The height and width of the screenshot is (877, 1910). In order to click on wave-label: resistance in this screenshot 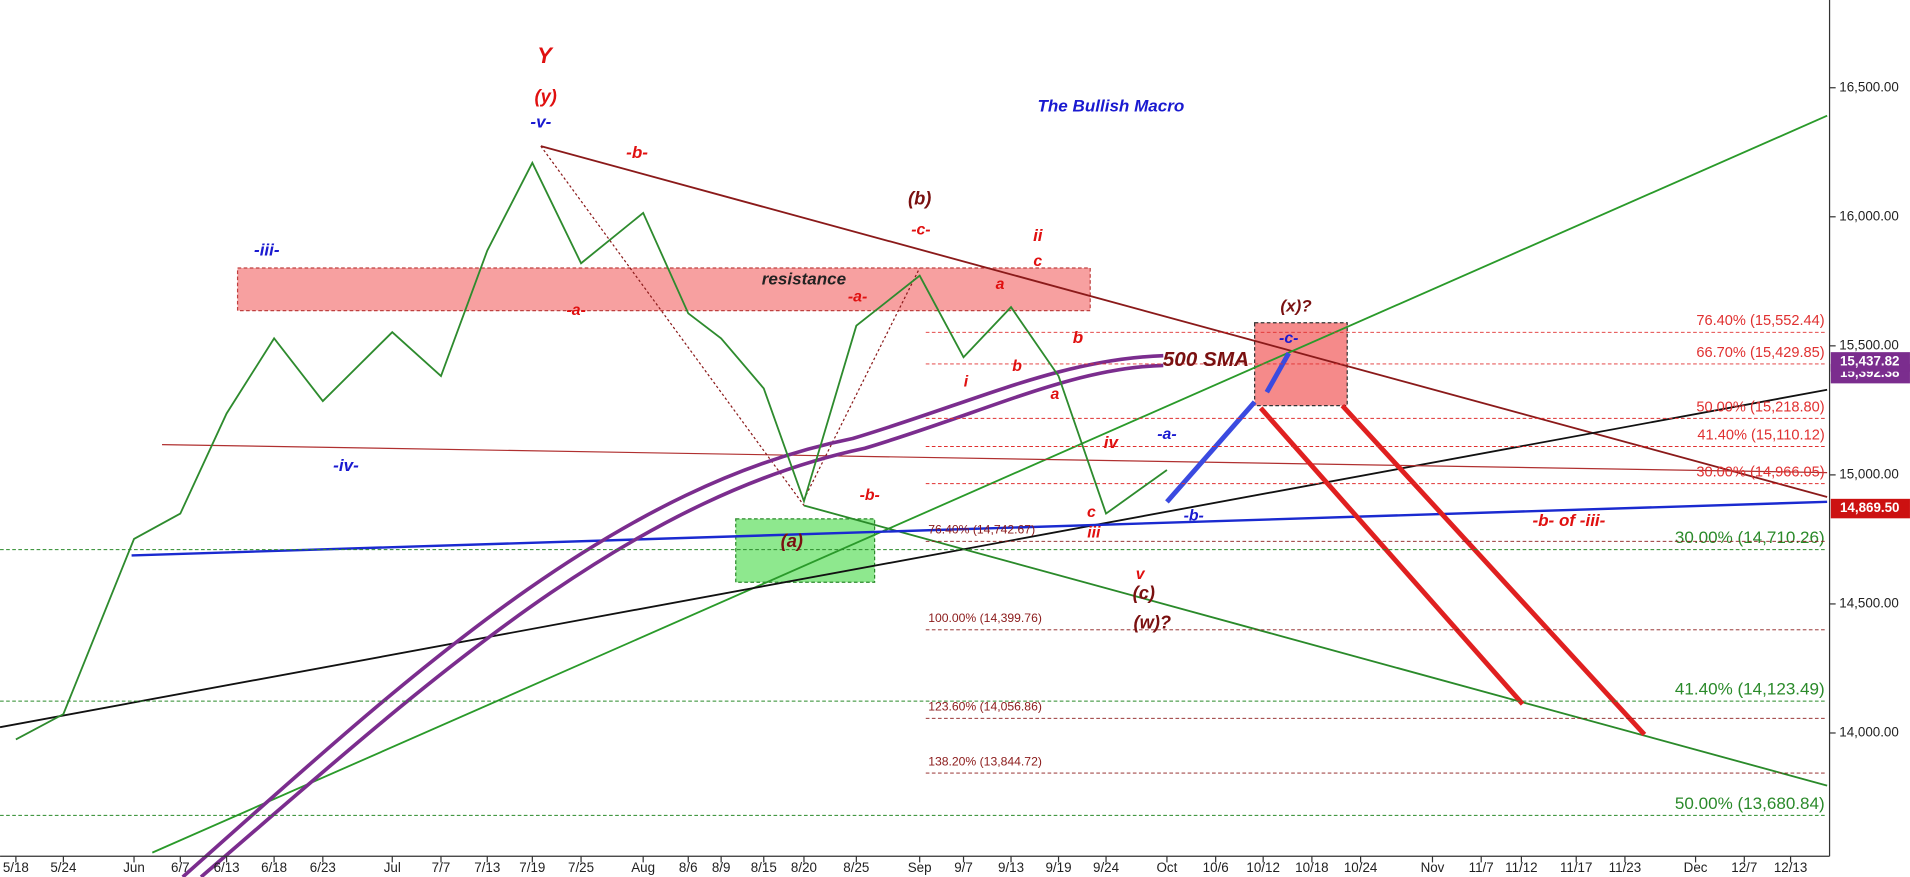, I will do `click(804, 279)`.